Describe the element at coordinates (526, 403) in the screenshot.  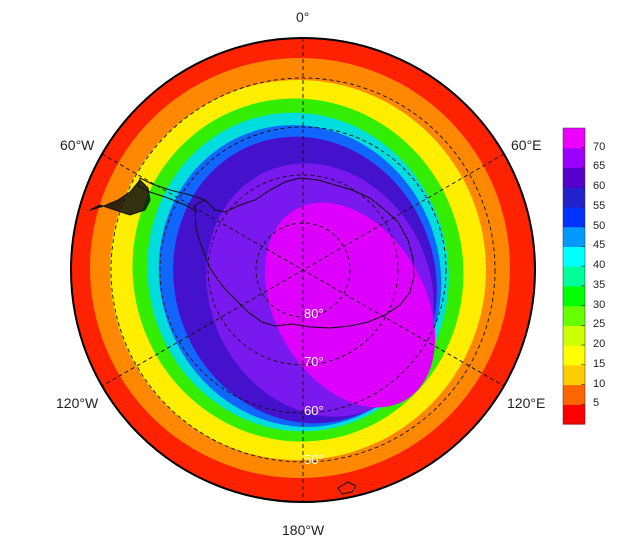
I see `lon-label-120e: 120°E` at that location.